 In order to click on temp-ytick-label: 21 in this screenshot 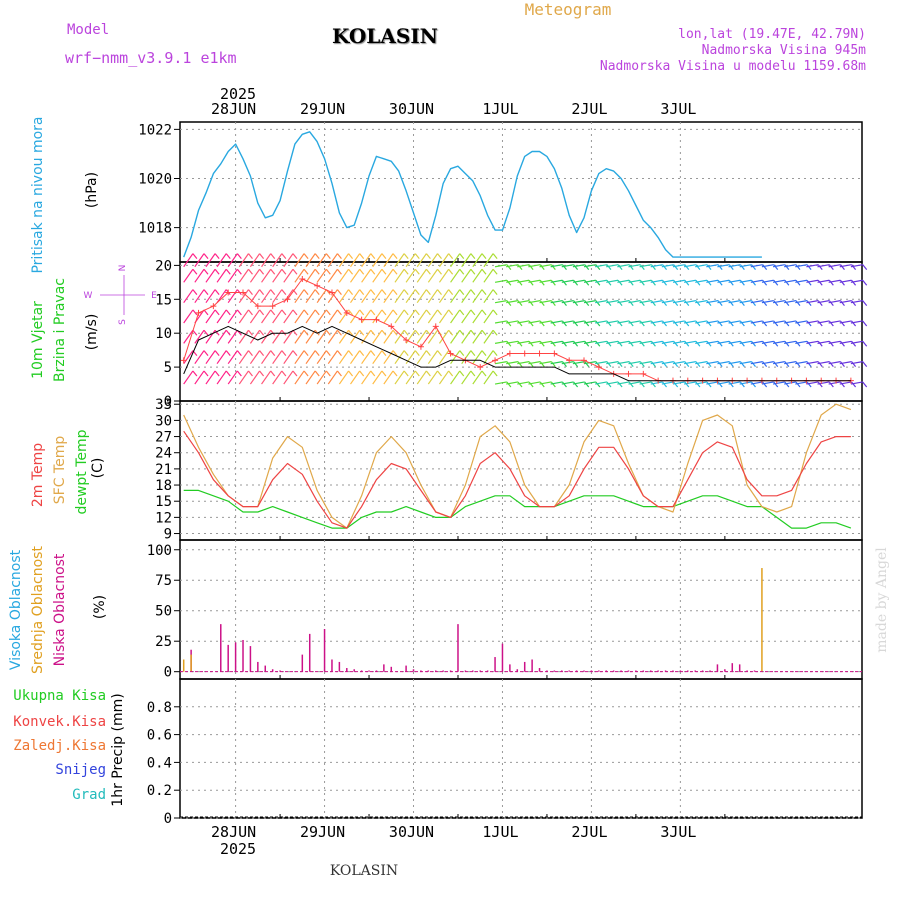, I will do `click(163, 470)`.